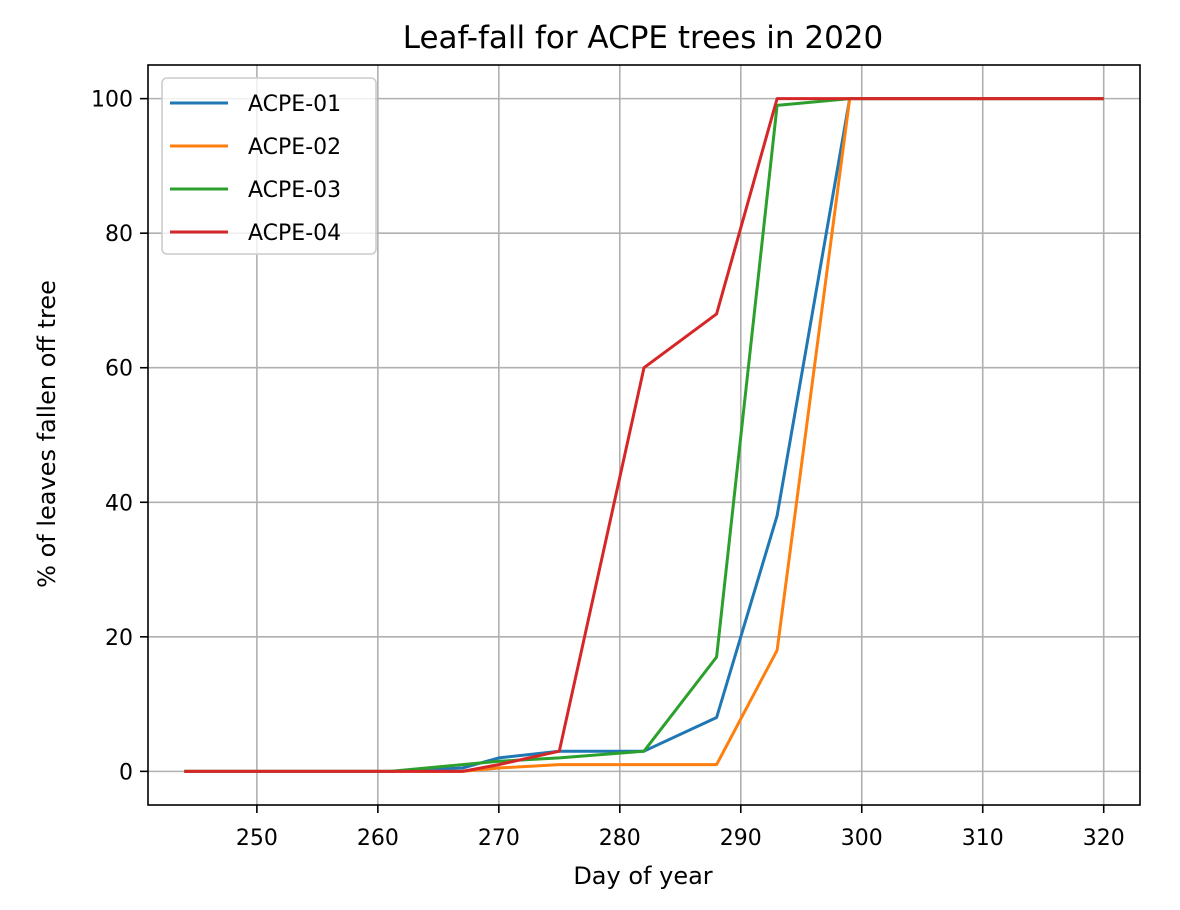 This screenshot has height=910, width=1180. Describe the element at coordinates (47, 434) in the screenshot. I see `y-axis-label: % of leaves fallen off tree` at that location.